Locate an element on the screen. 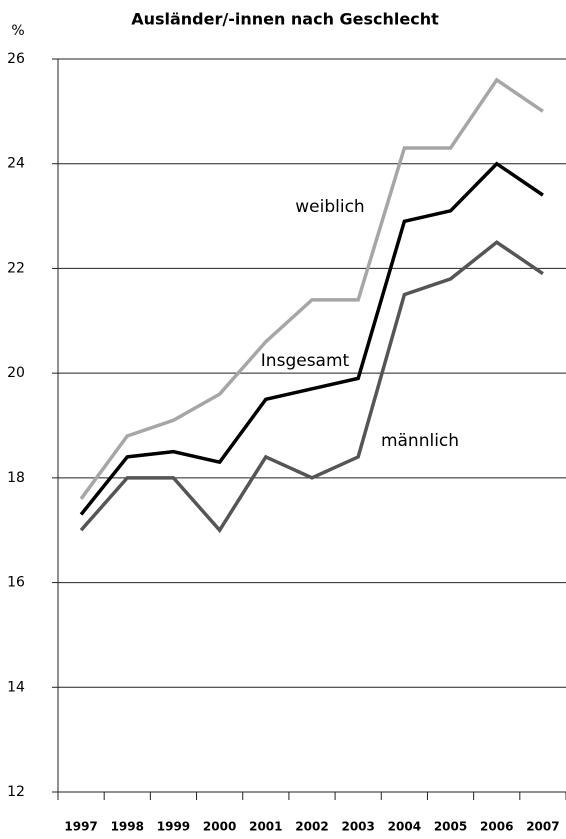 This screenshot has width=566, height=839. x-tick-label: 2003 is located at coordinates (357, 827).